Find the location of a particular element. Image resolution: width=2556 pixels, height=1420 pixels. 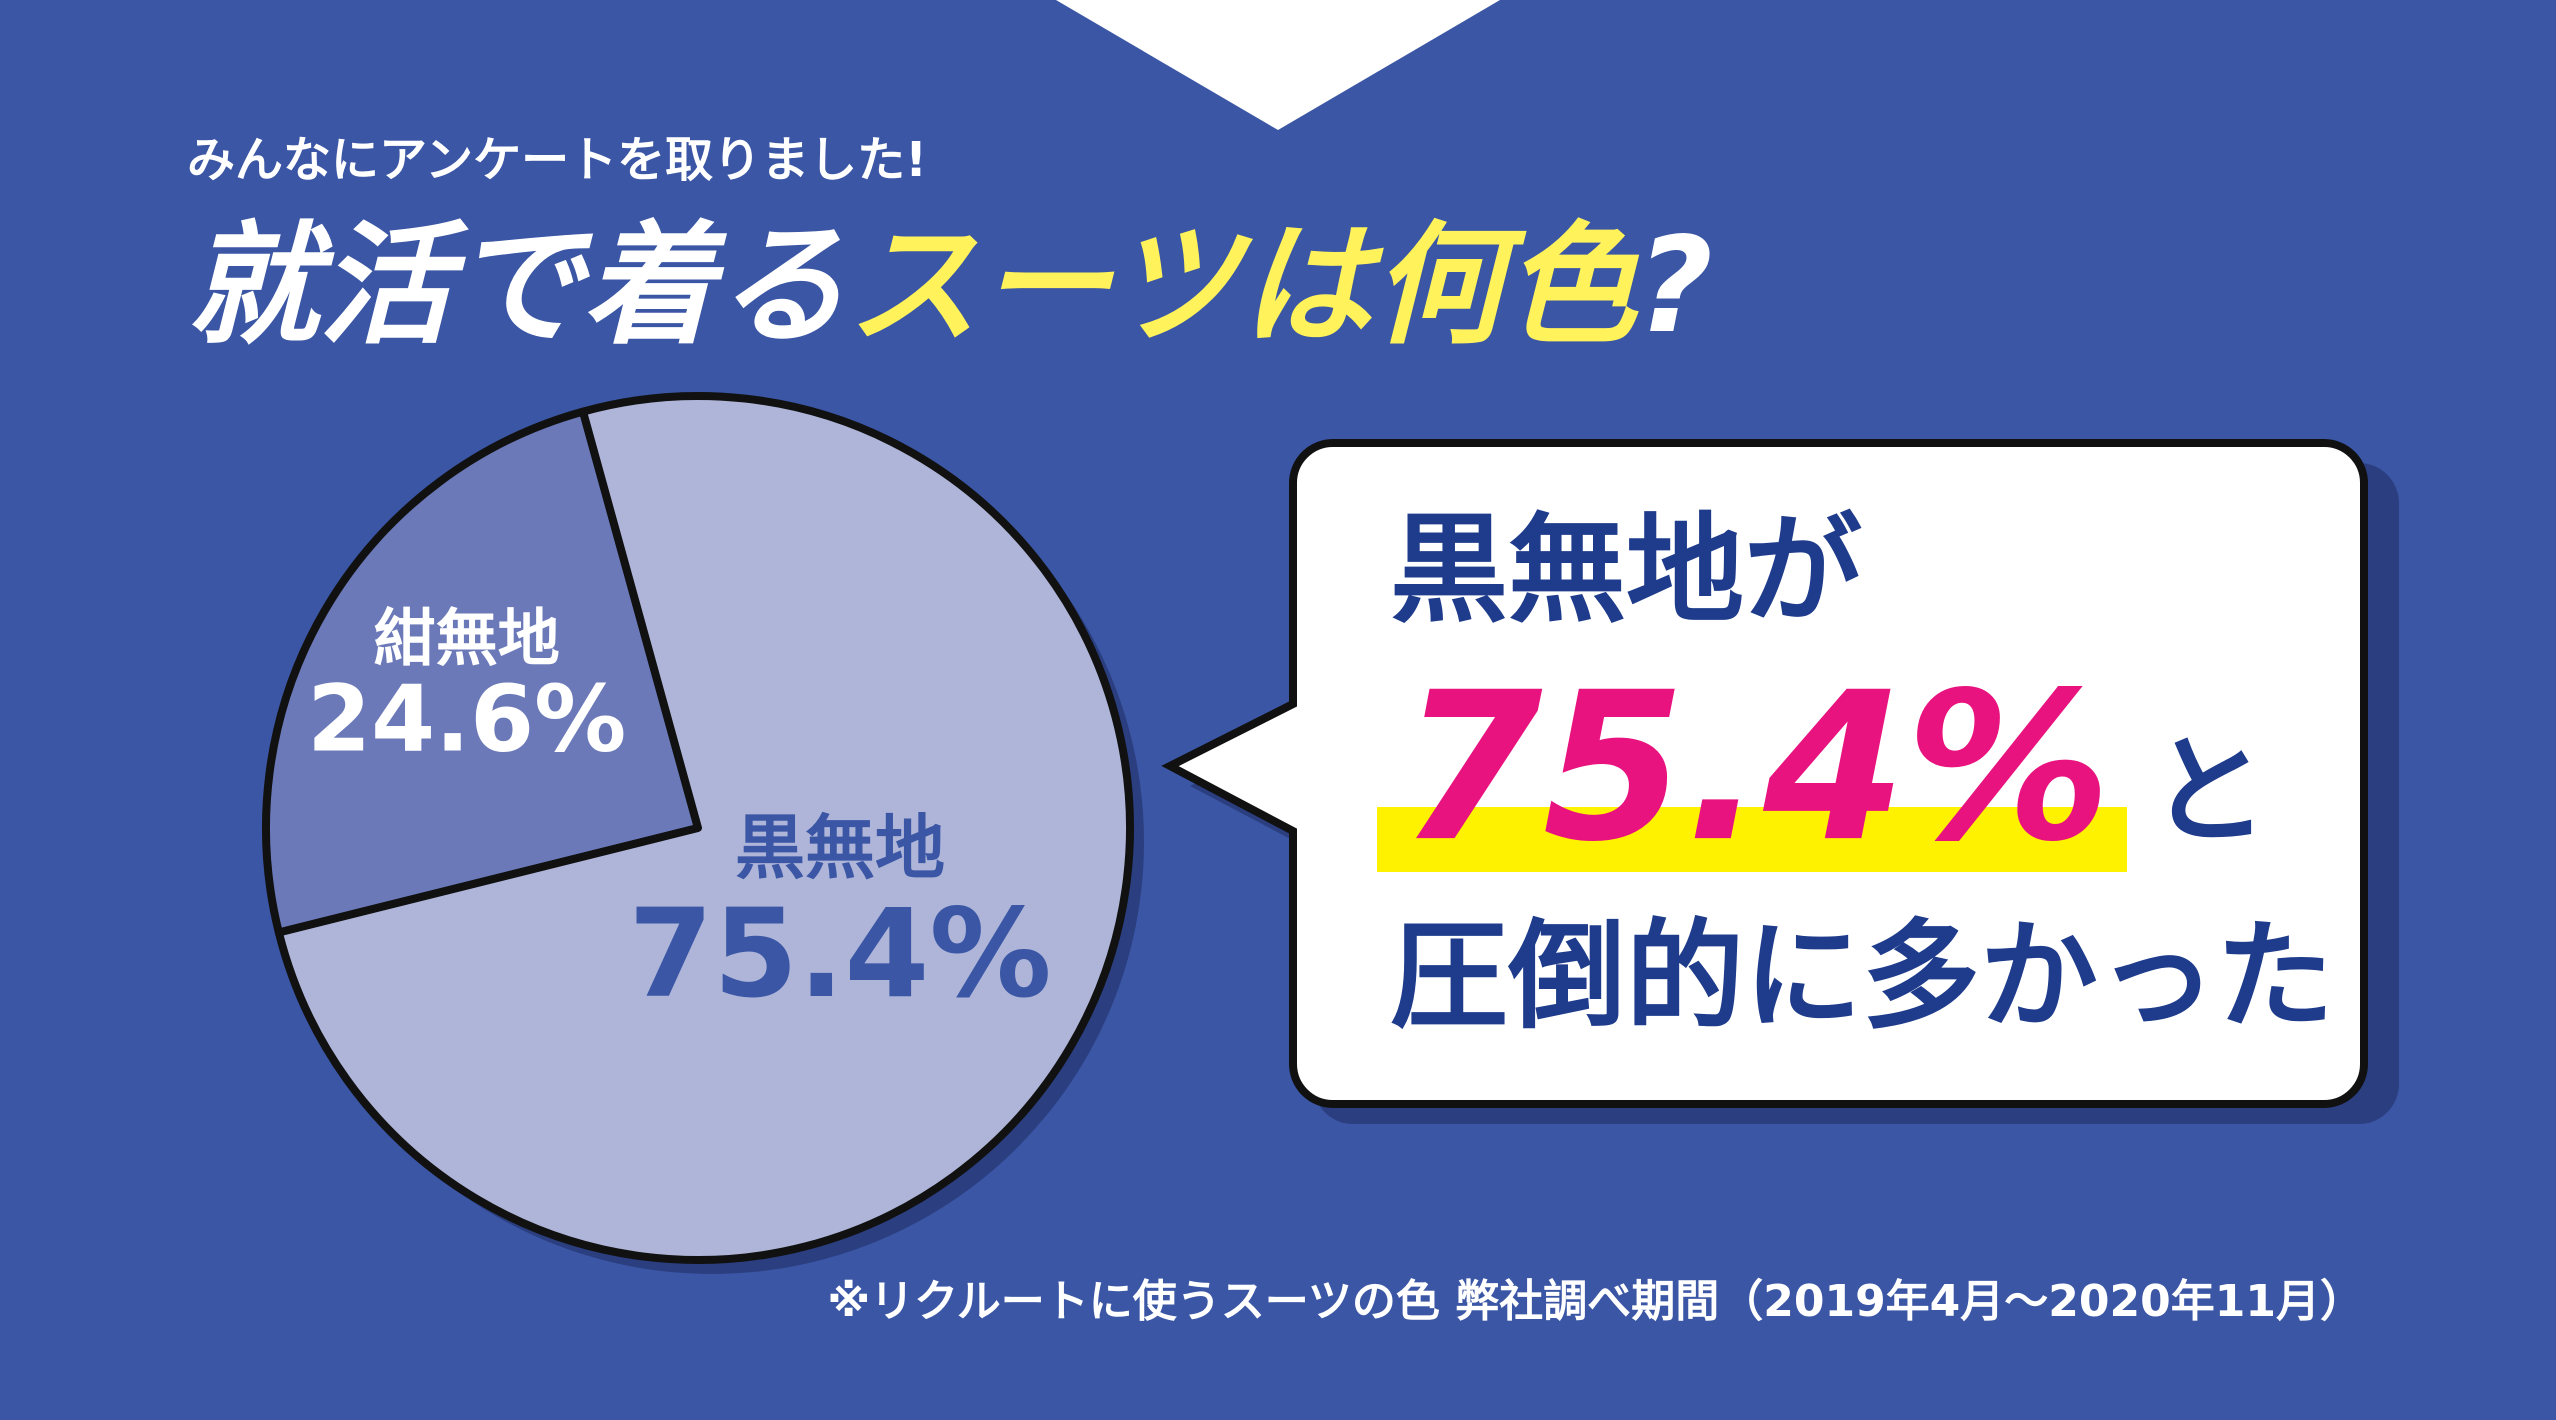

title-part: ? is located at coordinates (1674, 286).